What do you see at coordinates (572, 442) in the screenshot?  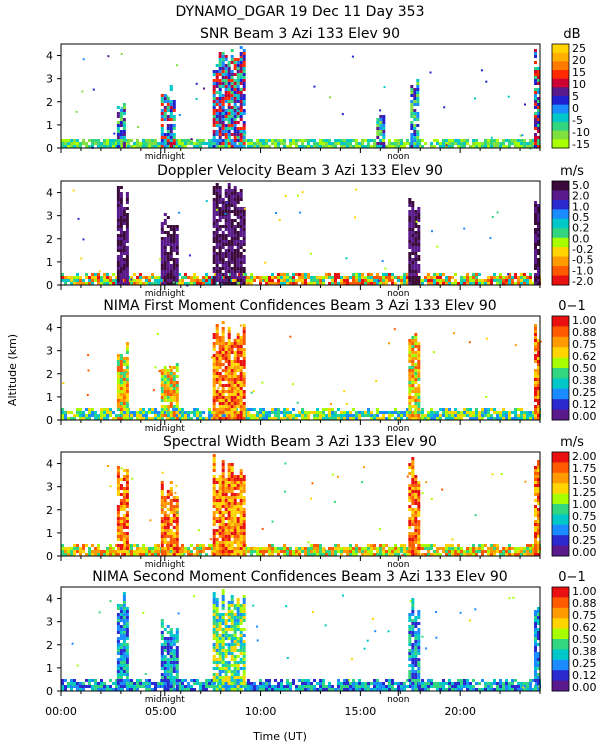 I see `colorbar-unit: m/s` at bounding box center [572, 442].